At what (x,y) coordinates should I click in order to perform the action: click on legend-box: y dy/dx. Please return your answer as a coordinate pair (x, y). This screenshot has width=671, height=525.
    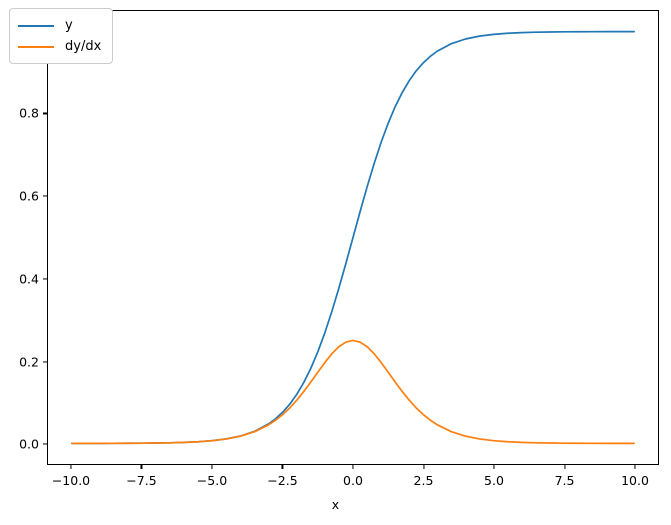
    Looking at the image, I should click on (61, 36).